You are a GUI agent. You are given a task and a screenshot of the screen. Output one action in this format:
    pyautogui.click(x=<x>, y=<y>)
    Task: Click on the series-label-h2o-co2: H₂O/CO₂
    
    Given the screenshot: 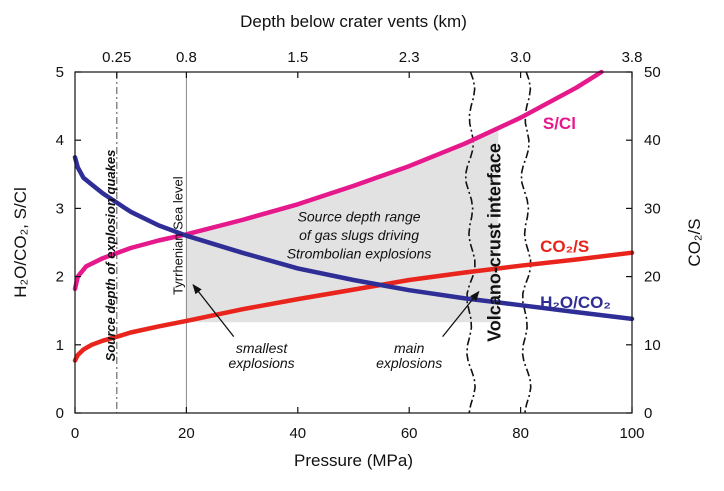 What is the action you would take?
    pyautogui.click(x=575, y=302)
    